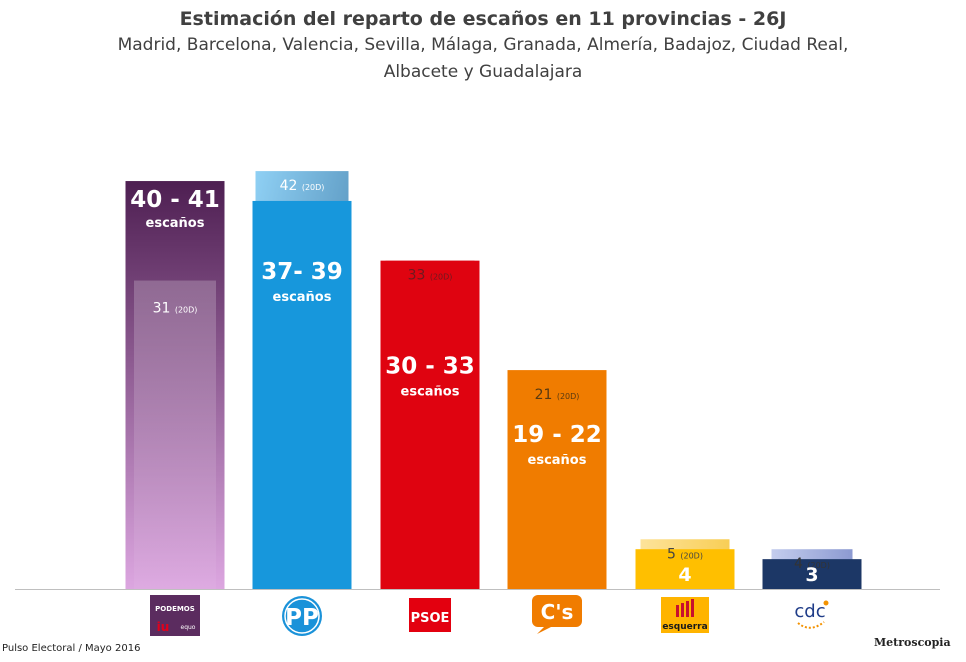 This screenshot has height=662, width=966. I want to click on cs-logo-text: C's, so click(557, 612).